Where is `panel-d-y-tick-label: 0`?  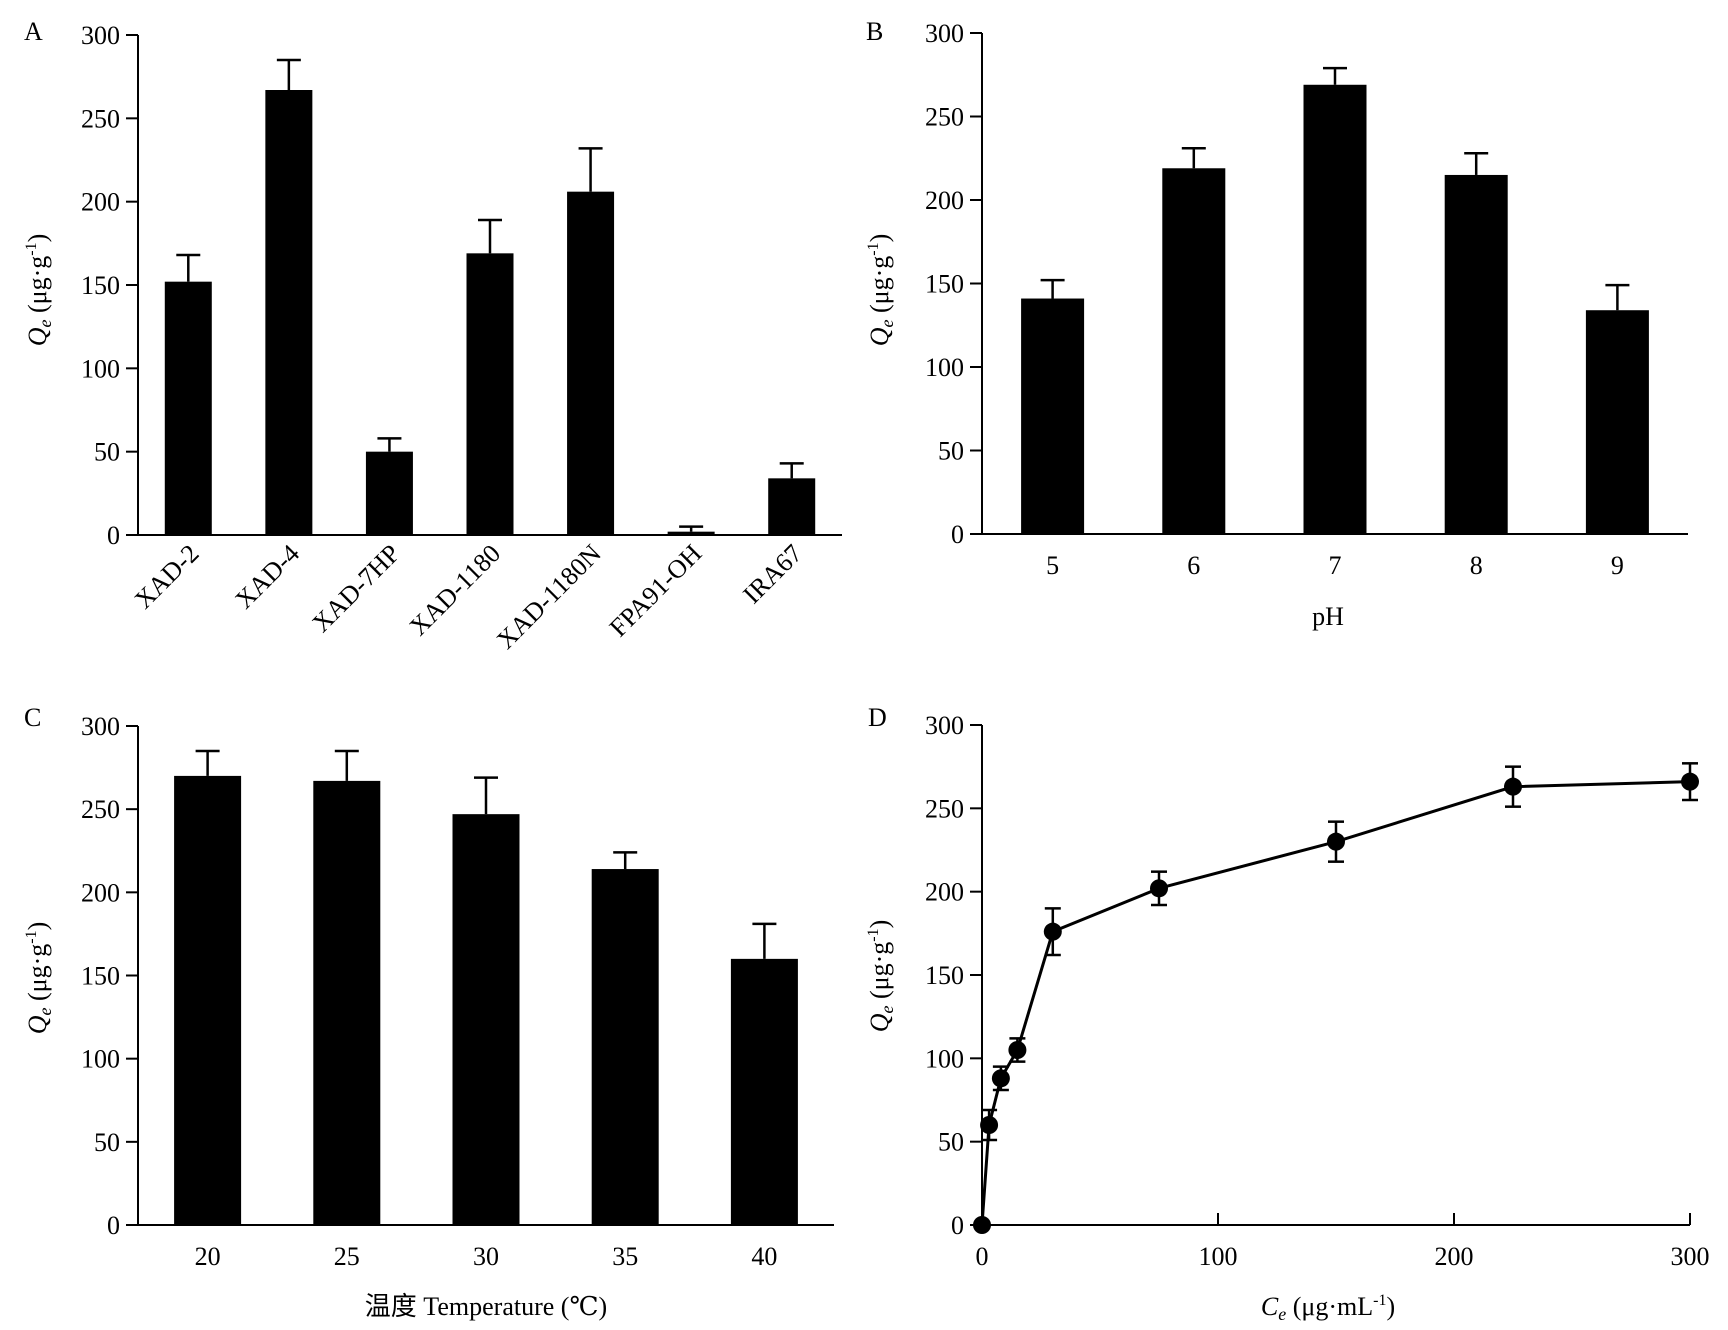 panel-d-y-tick-label: 0 is located at coordinates (957, 1225).